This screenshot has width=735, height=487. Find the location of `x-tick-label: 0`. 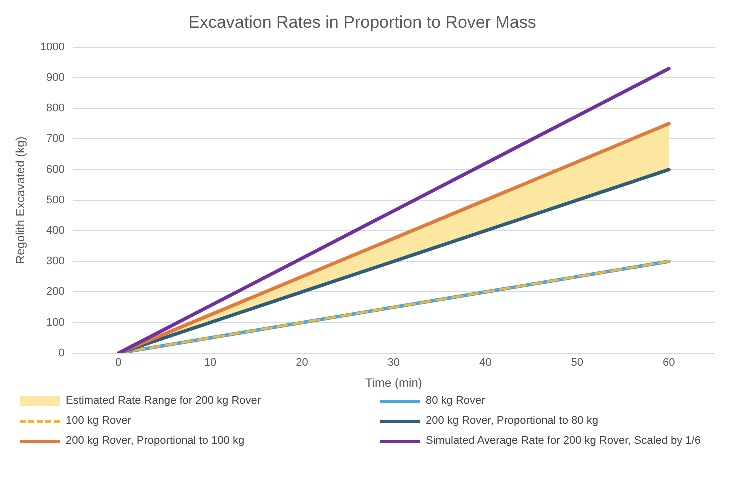

x-tick-label: 0 is located at coordinates (119, 363).